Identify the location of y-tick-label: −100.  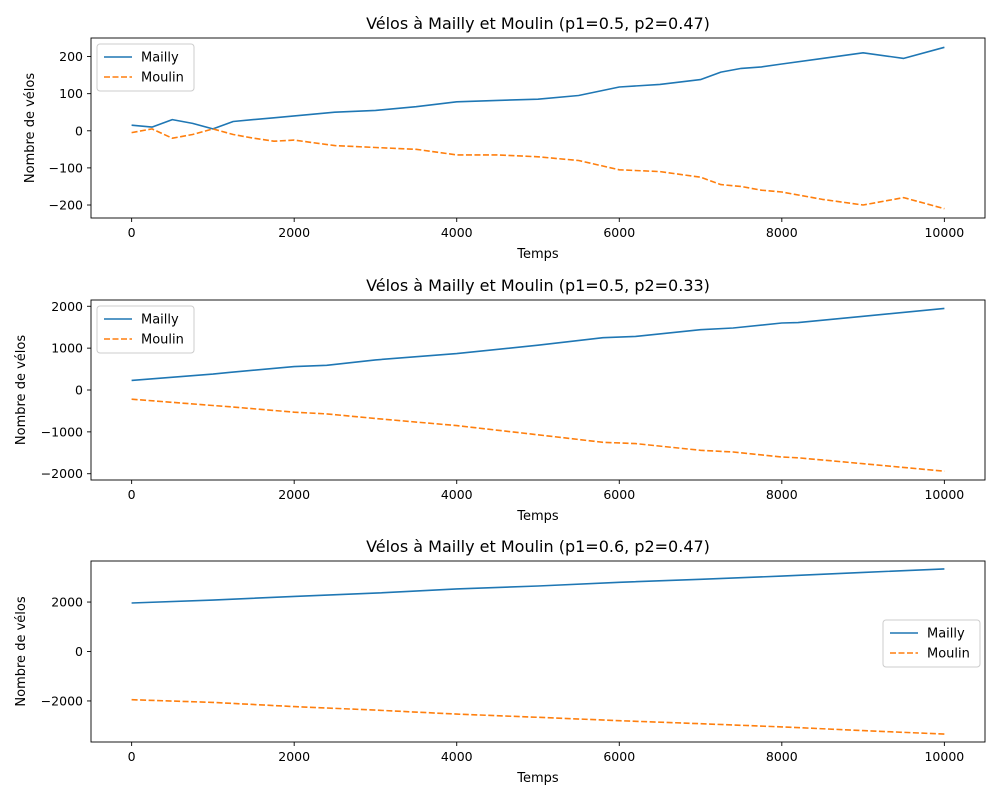
(66, 167).